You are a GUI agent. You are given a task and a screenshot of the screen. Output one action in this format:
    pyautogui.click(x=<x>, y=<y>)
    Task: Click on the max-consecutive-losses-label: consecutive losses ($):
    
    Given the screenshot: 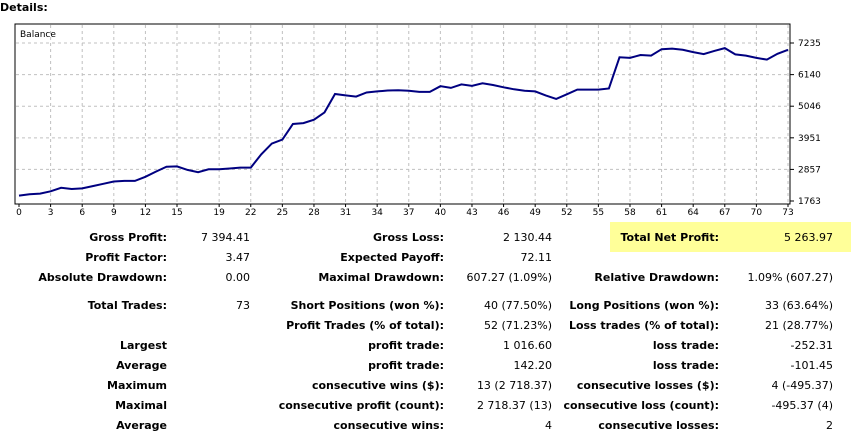 What is the action you would take?
    pyautogui.click(x=647, y=385)
    